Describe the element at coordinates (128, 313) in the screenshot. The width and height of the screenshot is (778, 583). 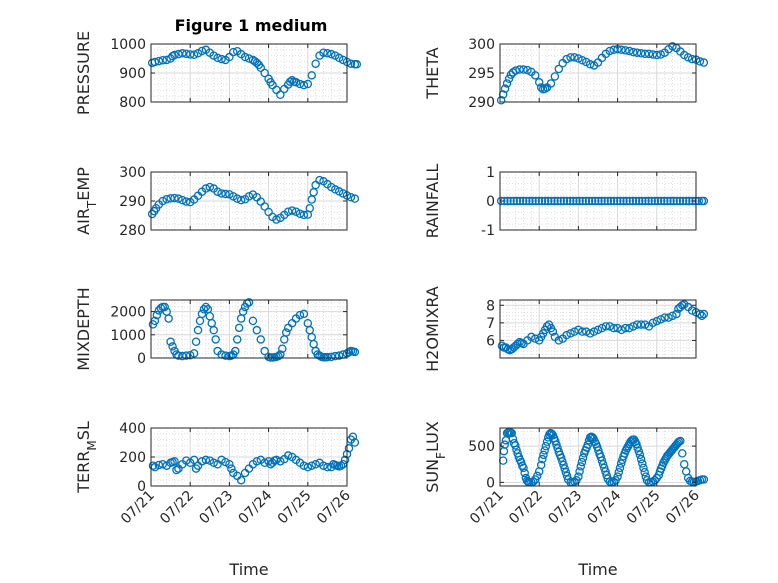
I see `ytick-label: 2000` at that location.